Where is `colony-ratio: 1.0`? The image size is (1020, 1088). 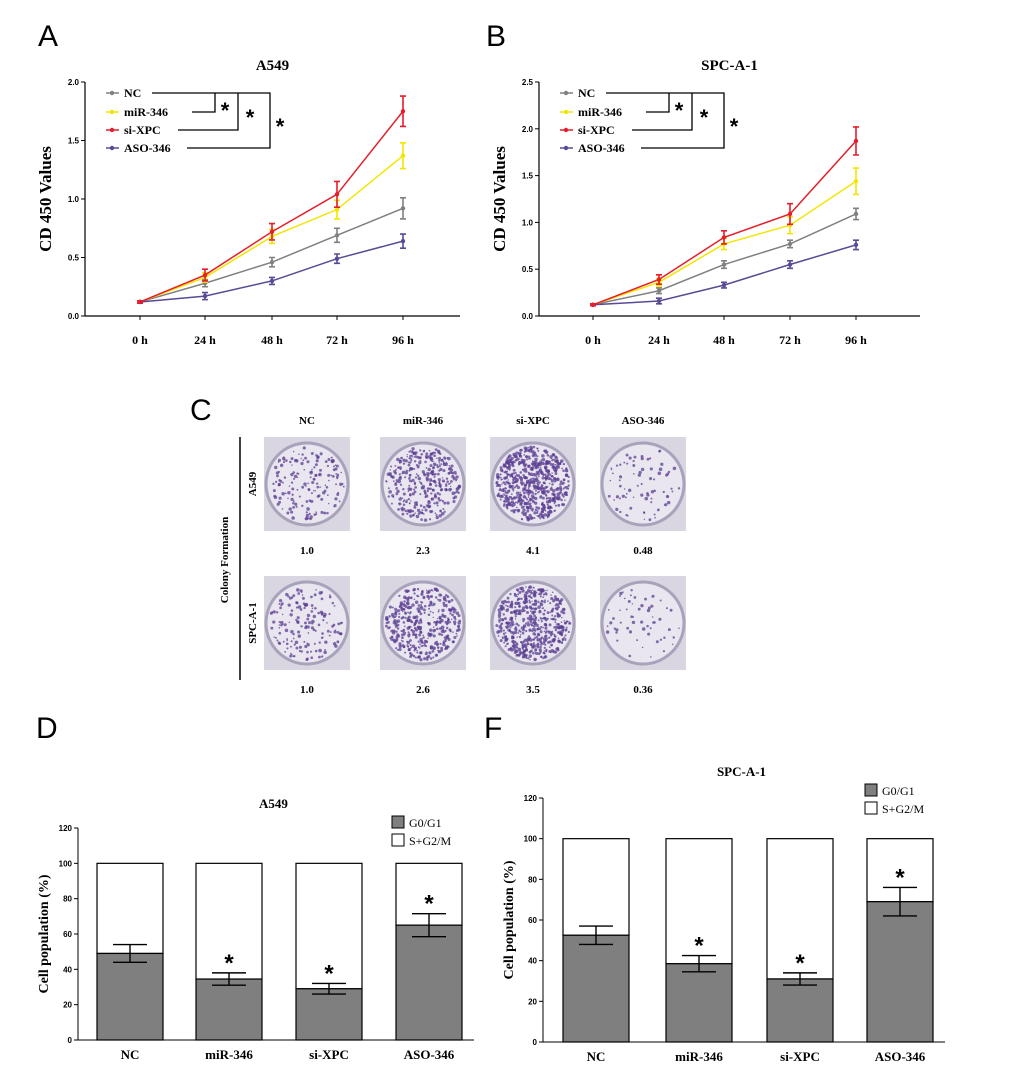 colony-ratio: 1.0 is located at coordinates (307, 551).